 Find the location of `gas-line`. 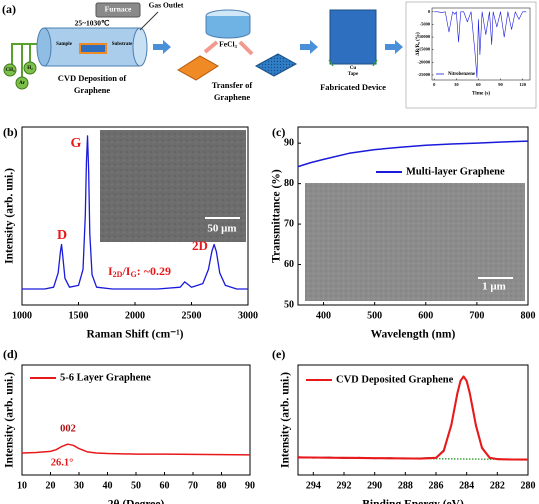

gas-line is located at coordinates (25, 60).